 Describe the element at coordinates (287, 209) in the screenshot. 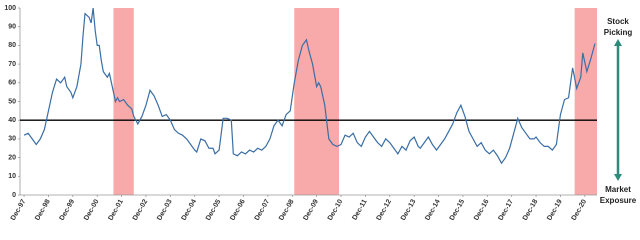

I see `x-tick-label: Dec-08` at that location.